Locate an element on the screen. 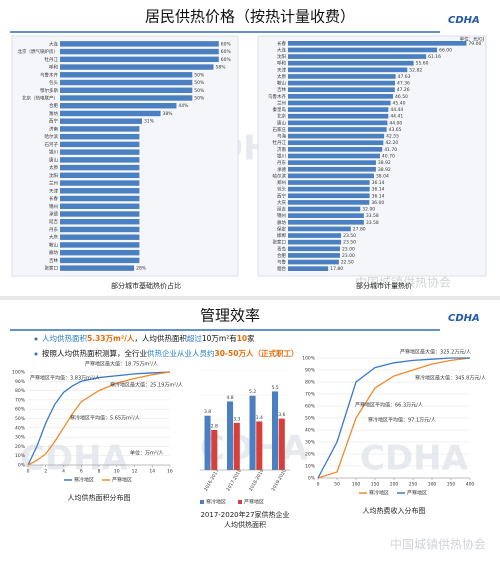 This screenshot has height=563, width=500. y-tick-label: 80% is located at coordinates (20, 391).